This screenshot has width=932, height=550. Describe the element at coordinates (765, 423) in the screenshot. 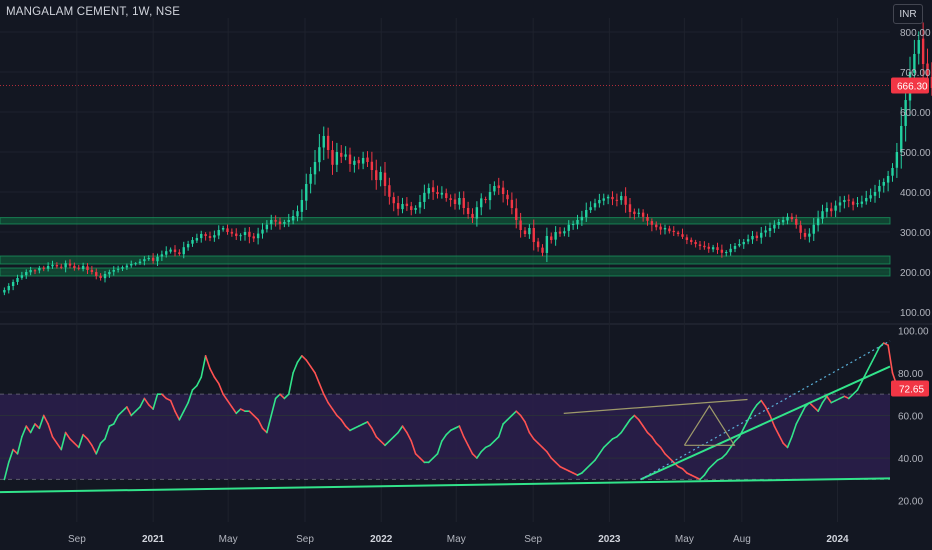

I see `rsi-trendline-rising` at that location.